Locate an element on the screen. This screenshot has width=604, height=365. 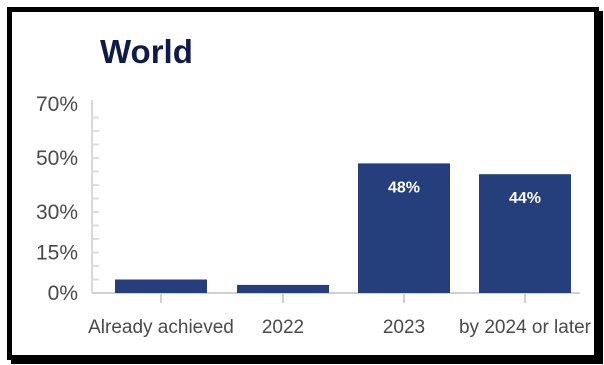
y-tick-label: 15% is located at coordinates (57, 253).